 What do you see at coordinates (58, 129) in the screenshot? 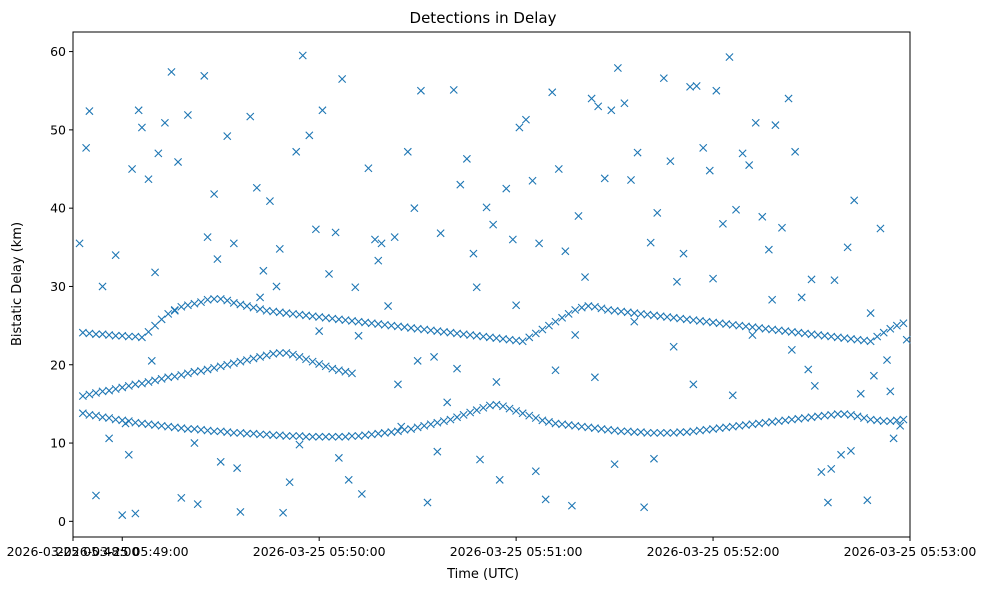
I see `y-tick-label: 50` at bounding box center [58, 129].